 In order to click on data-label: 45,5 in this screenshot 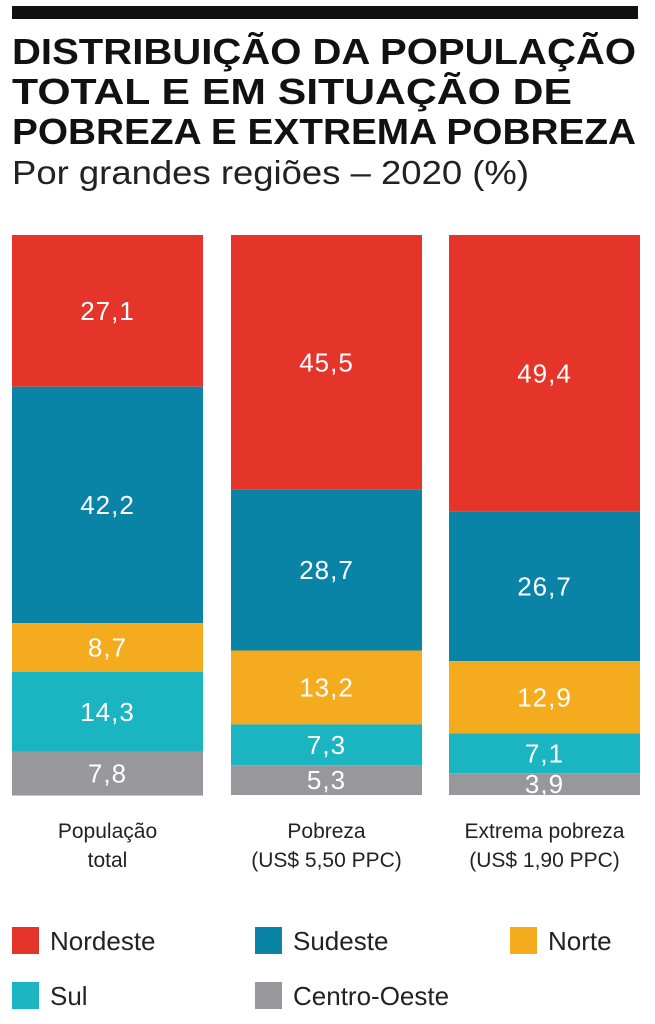, I will do `click(326, 362)`.